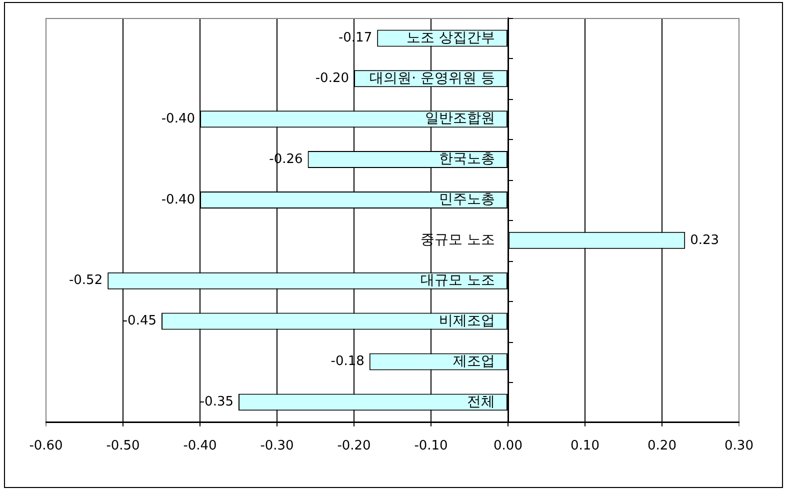 The width and height of the screenshot is (787, 492). Describe the element at coordinates (200, 446) in the screenshot. I see `x-tick-label: -0.40` at that location.